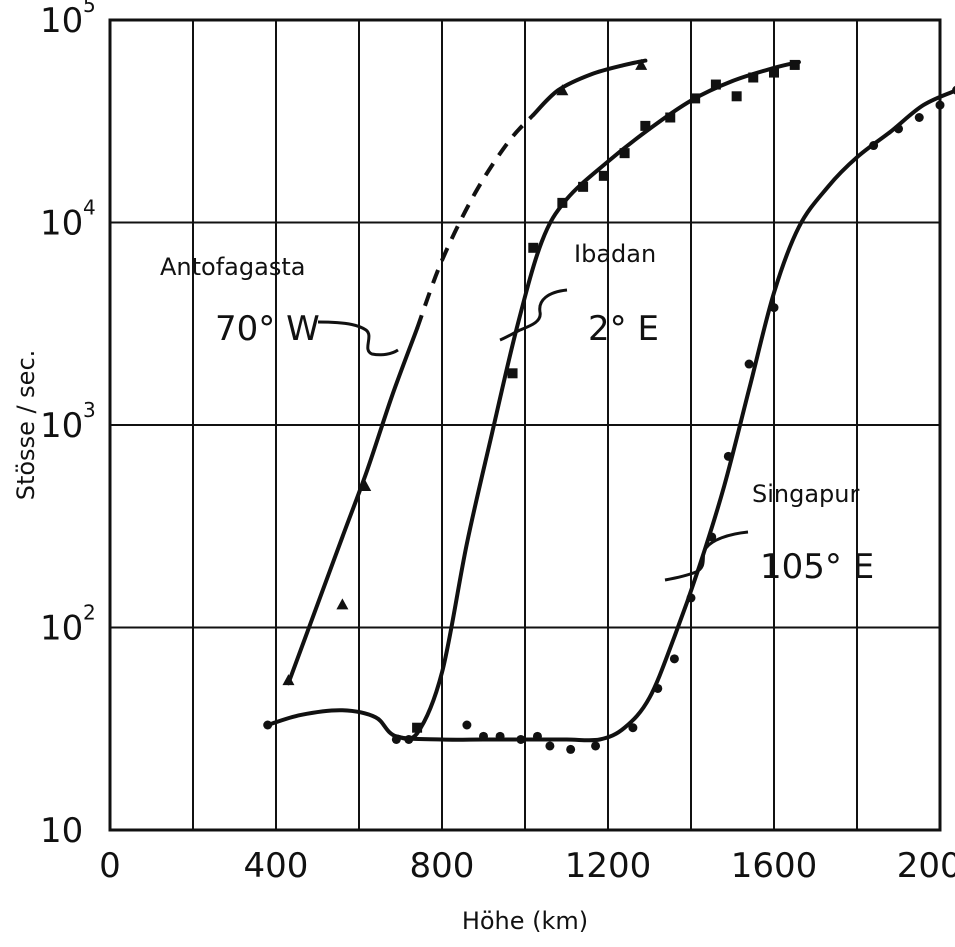 The height and width of the screenshot is (947, 955). What do you see at coordinates (706, 556) in the screenshot?
I see `leader-singapur` at bounding box center [706, 556].